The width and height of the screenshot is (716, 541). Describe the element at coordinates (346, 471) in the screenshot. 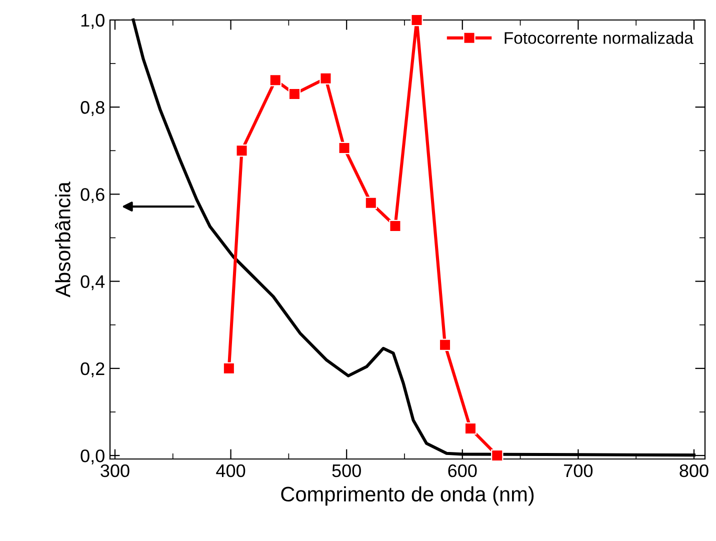

I see `x-tick-label: 500` at that location.